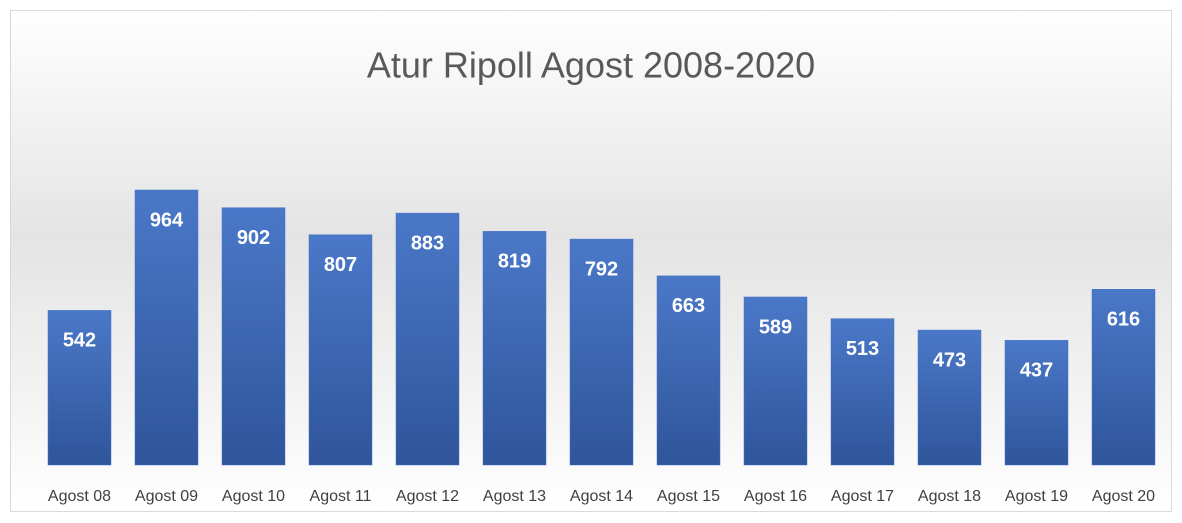 This screenshot has width=1182, height=523. What do you see at coordinates (1123, 496) in the screenshot?
I see `x-tick-label: Agost 20` at bounding box center [1123, 496].